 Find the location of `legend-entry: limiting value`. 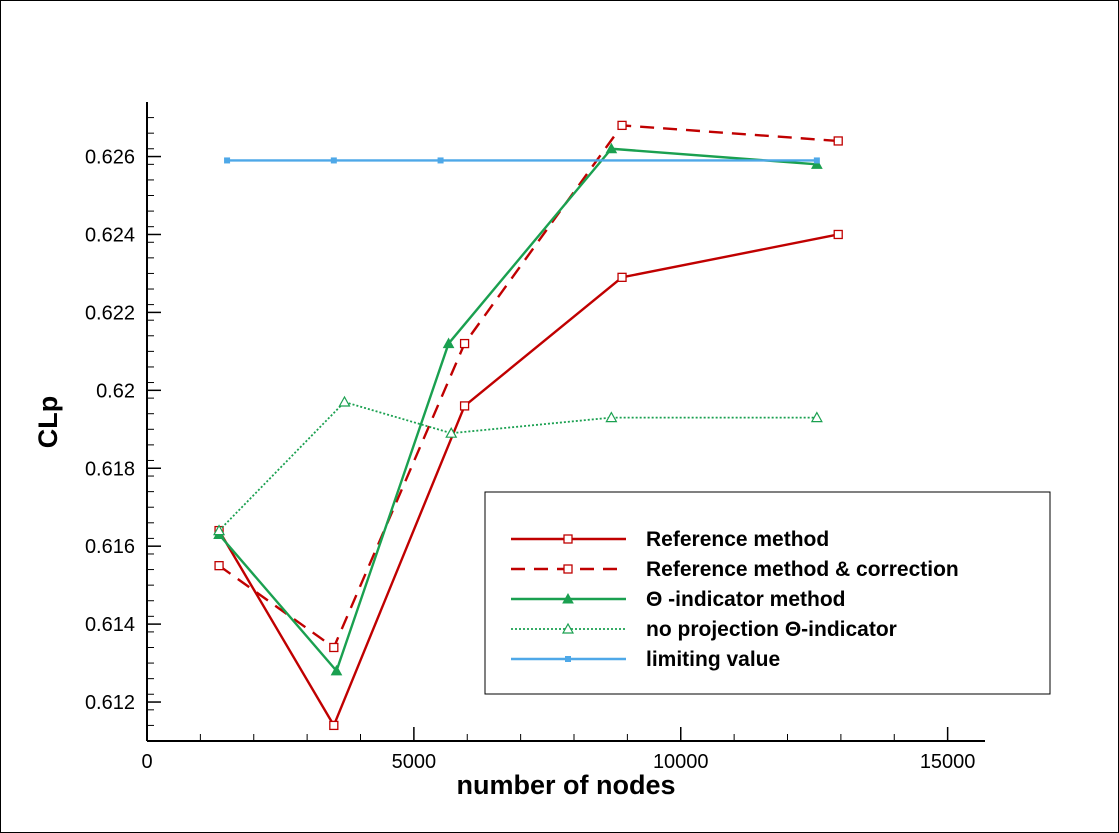

legend-entry: limiting value is located at coordinates (645, 659).